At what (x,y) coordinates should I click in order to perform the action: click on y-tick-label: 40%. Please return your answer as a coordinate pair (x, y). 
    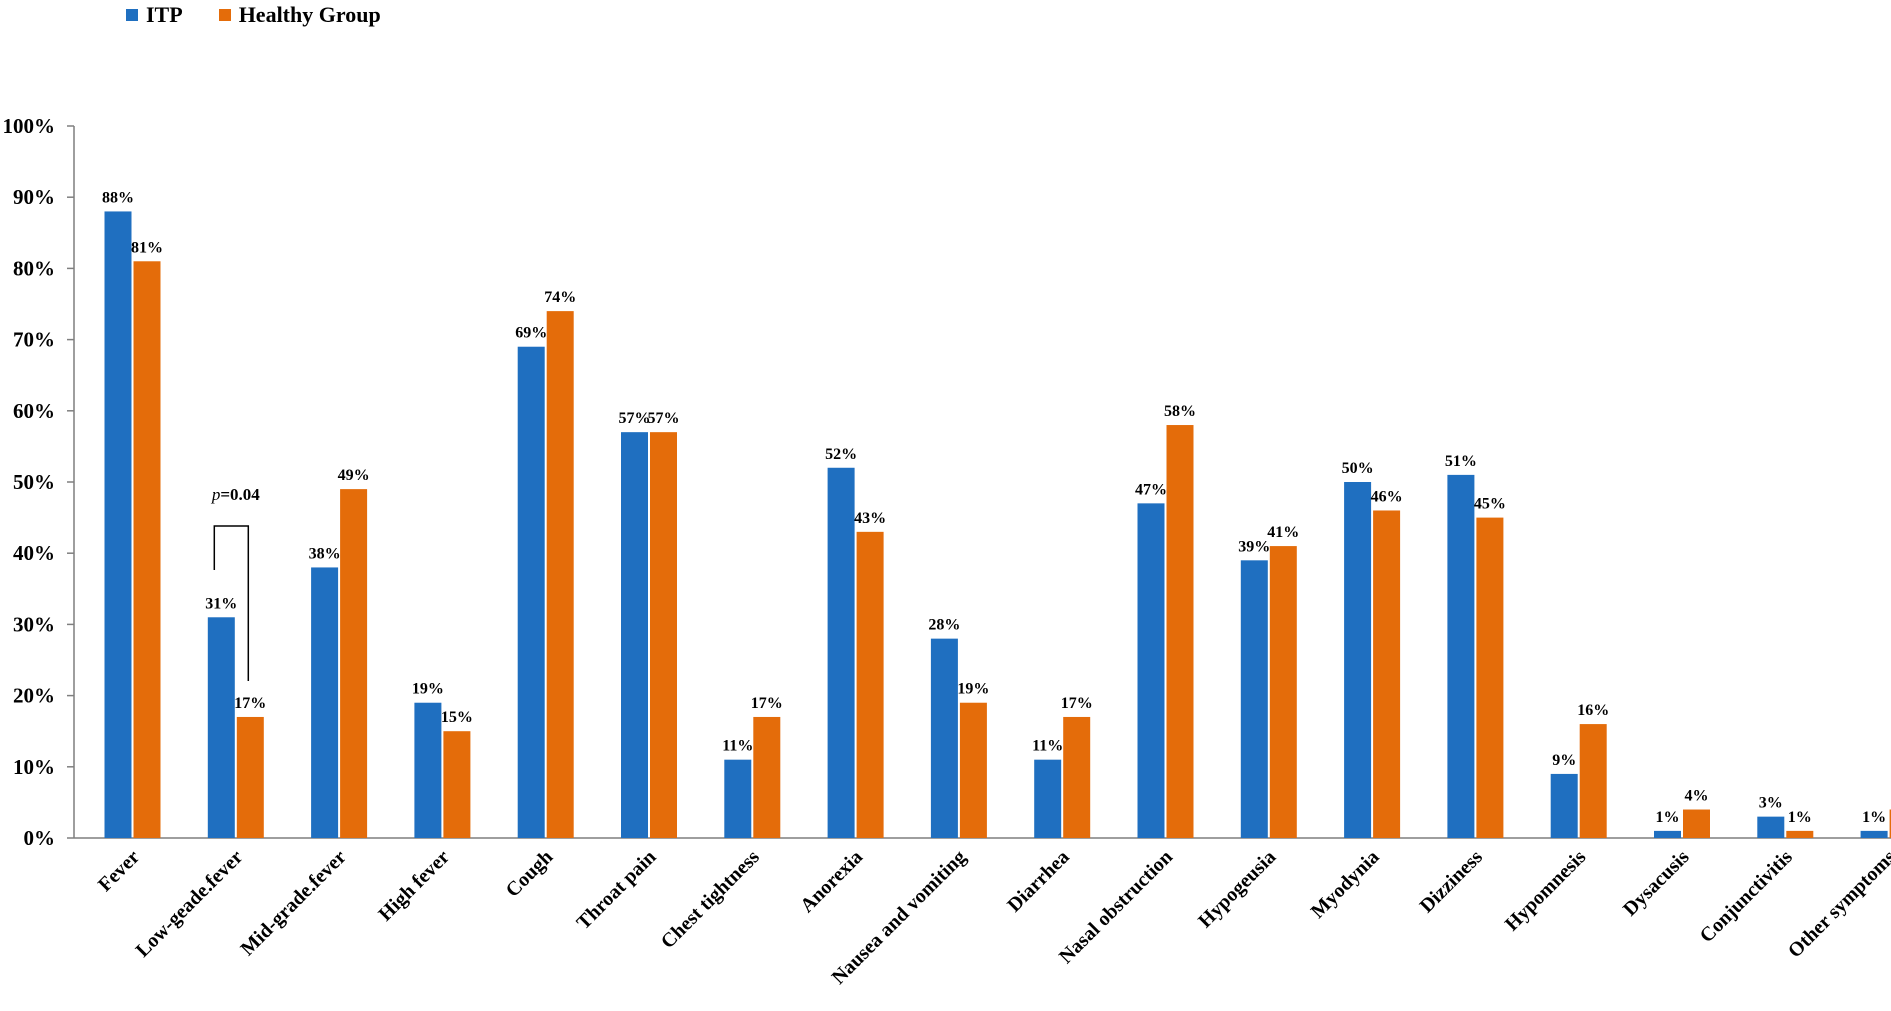
    Looking at the image, I should click on (34, 553).